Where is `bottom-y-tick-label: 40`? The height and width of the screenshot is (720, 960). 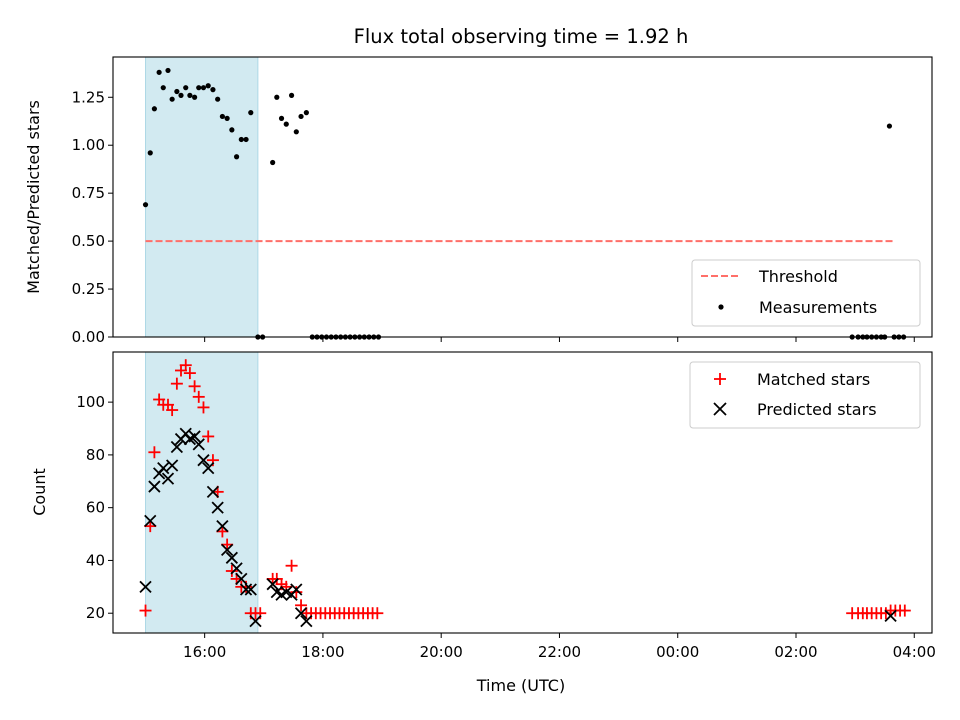
bottom-y-tick-label: 40 is located at coordinates (95, 560).